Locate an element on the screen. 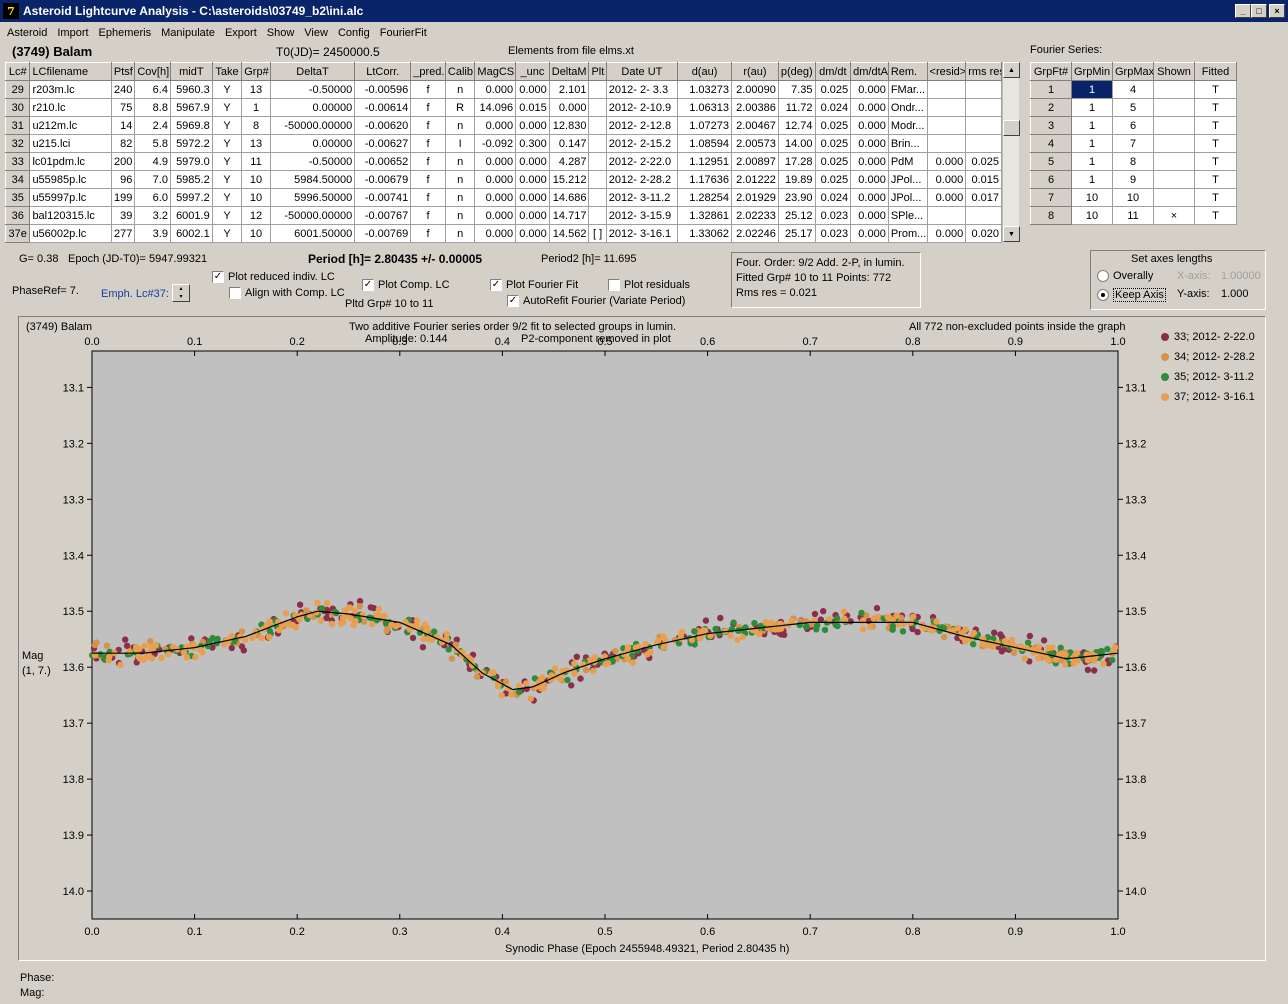 This screenshot has height=1004, width=1288. table-cell: 200 is located at coordinates (123, 161).